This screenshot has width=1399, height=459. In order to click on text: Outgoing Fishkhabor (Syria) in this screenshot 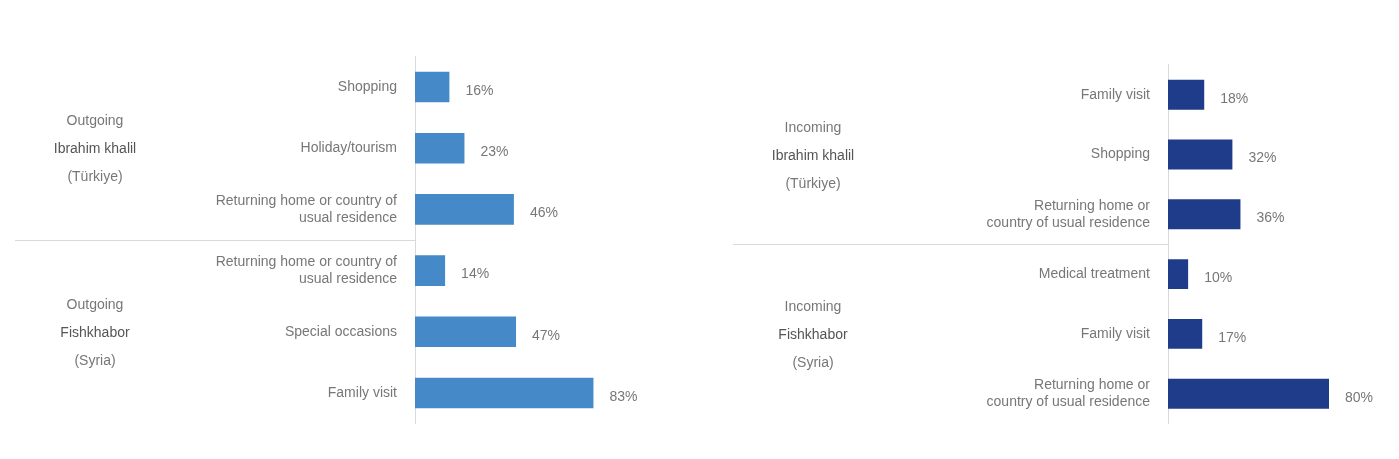, I will do `click(95, 332)`.